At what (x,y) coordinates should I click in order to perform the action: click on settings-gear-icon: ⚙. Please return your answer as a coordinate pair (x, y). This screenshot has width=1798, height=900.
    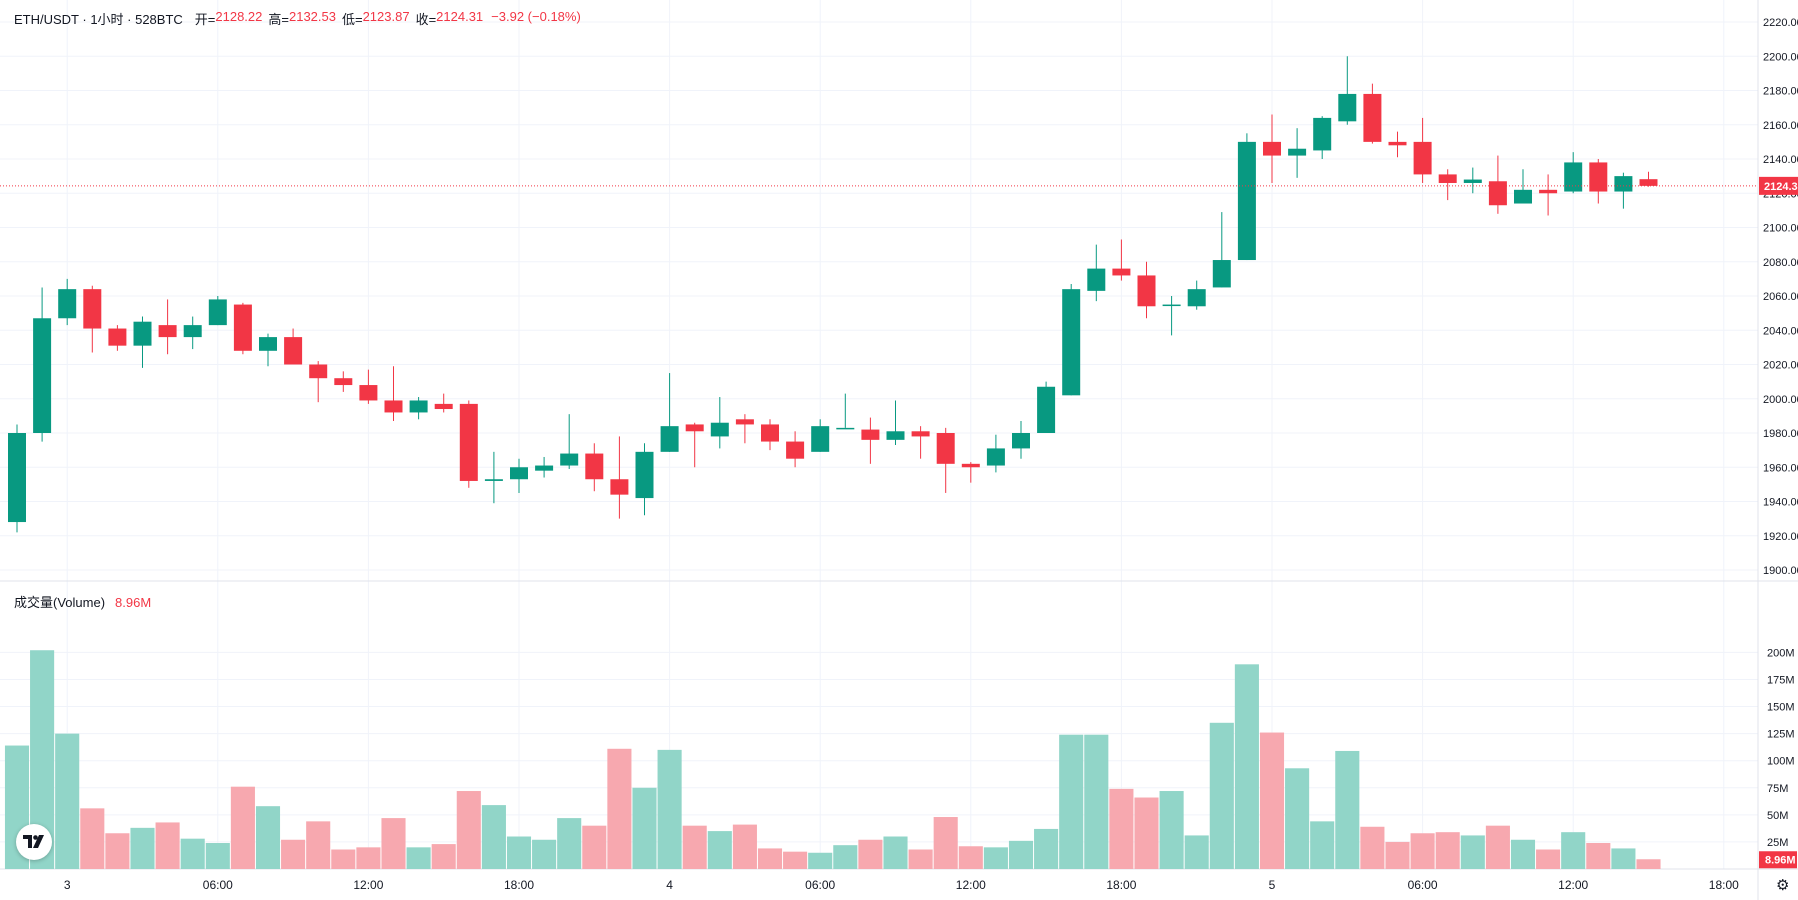
    Looking at the image, I should click on (1783, 885).